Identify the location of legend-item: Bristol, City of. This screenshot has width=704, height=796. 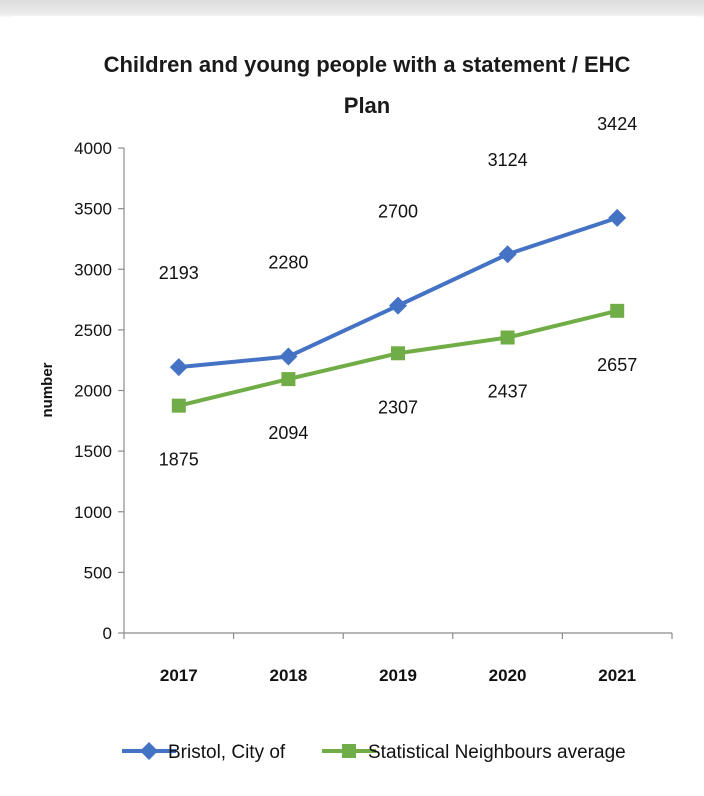
(204, 752).